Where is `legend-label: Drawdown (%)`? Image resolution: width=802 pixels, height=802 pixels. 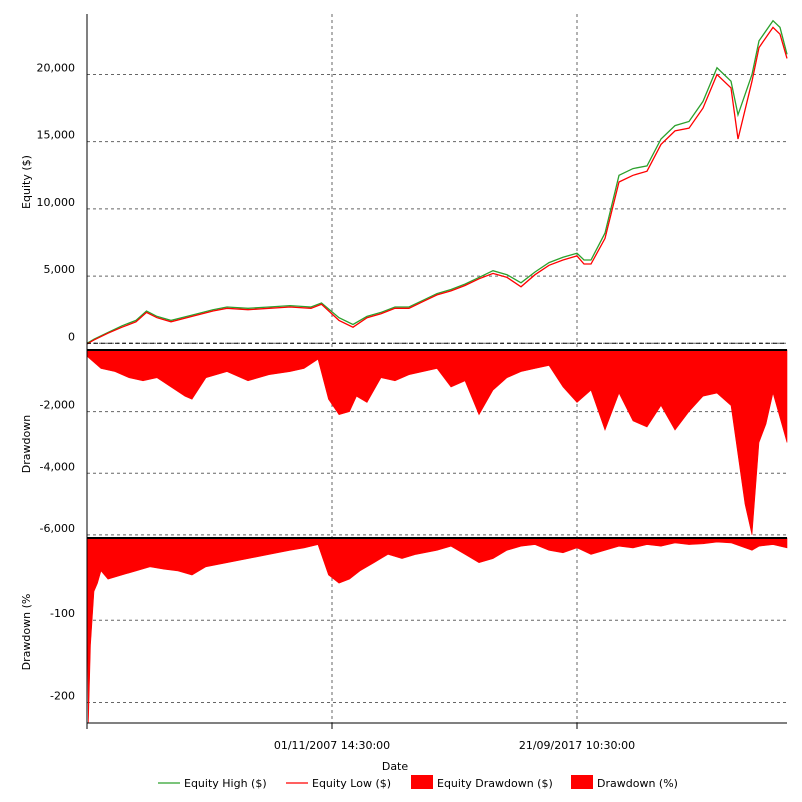
legend-label: Drawdown (%) is located at coordinates (637, 783).